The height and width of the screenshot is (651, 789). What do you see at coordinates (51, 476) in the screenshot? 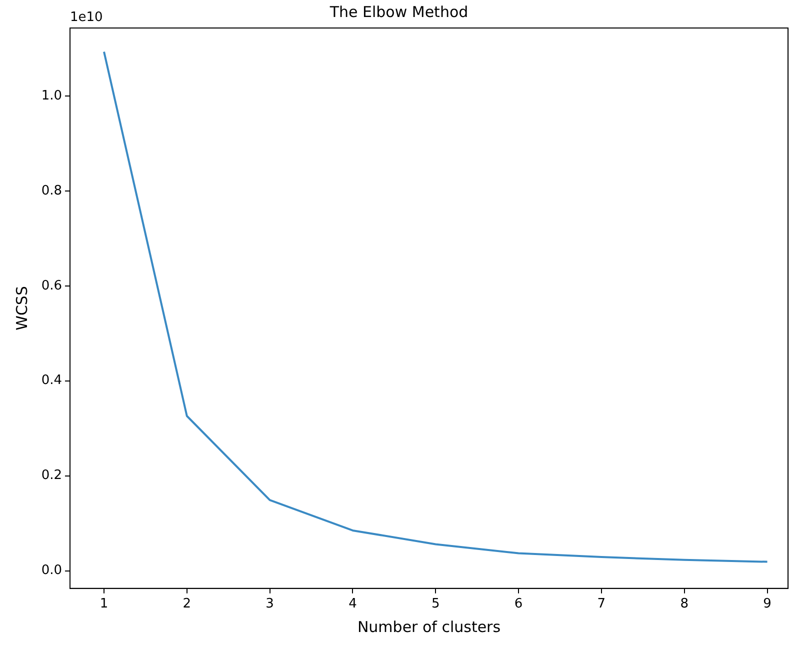
I see `y-tick-label: 0.2` at bounding box center [51, 476].